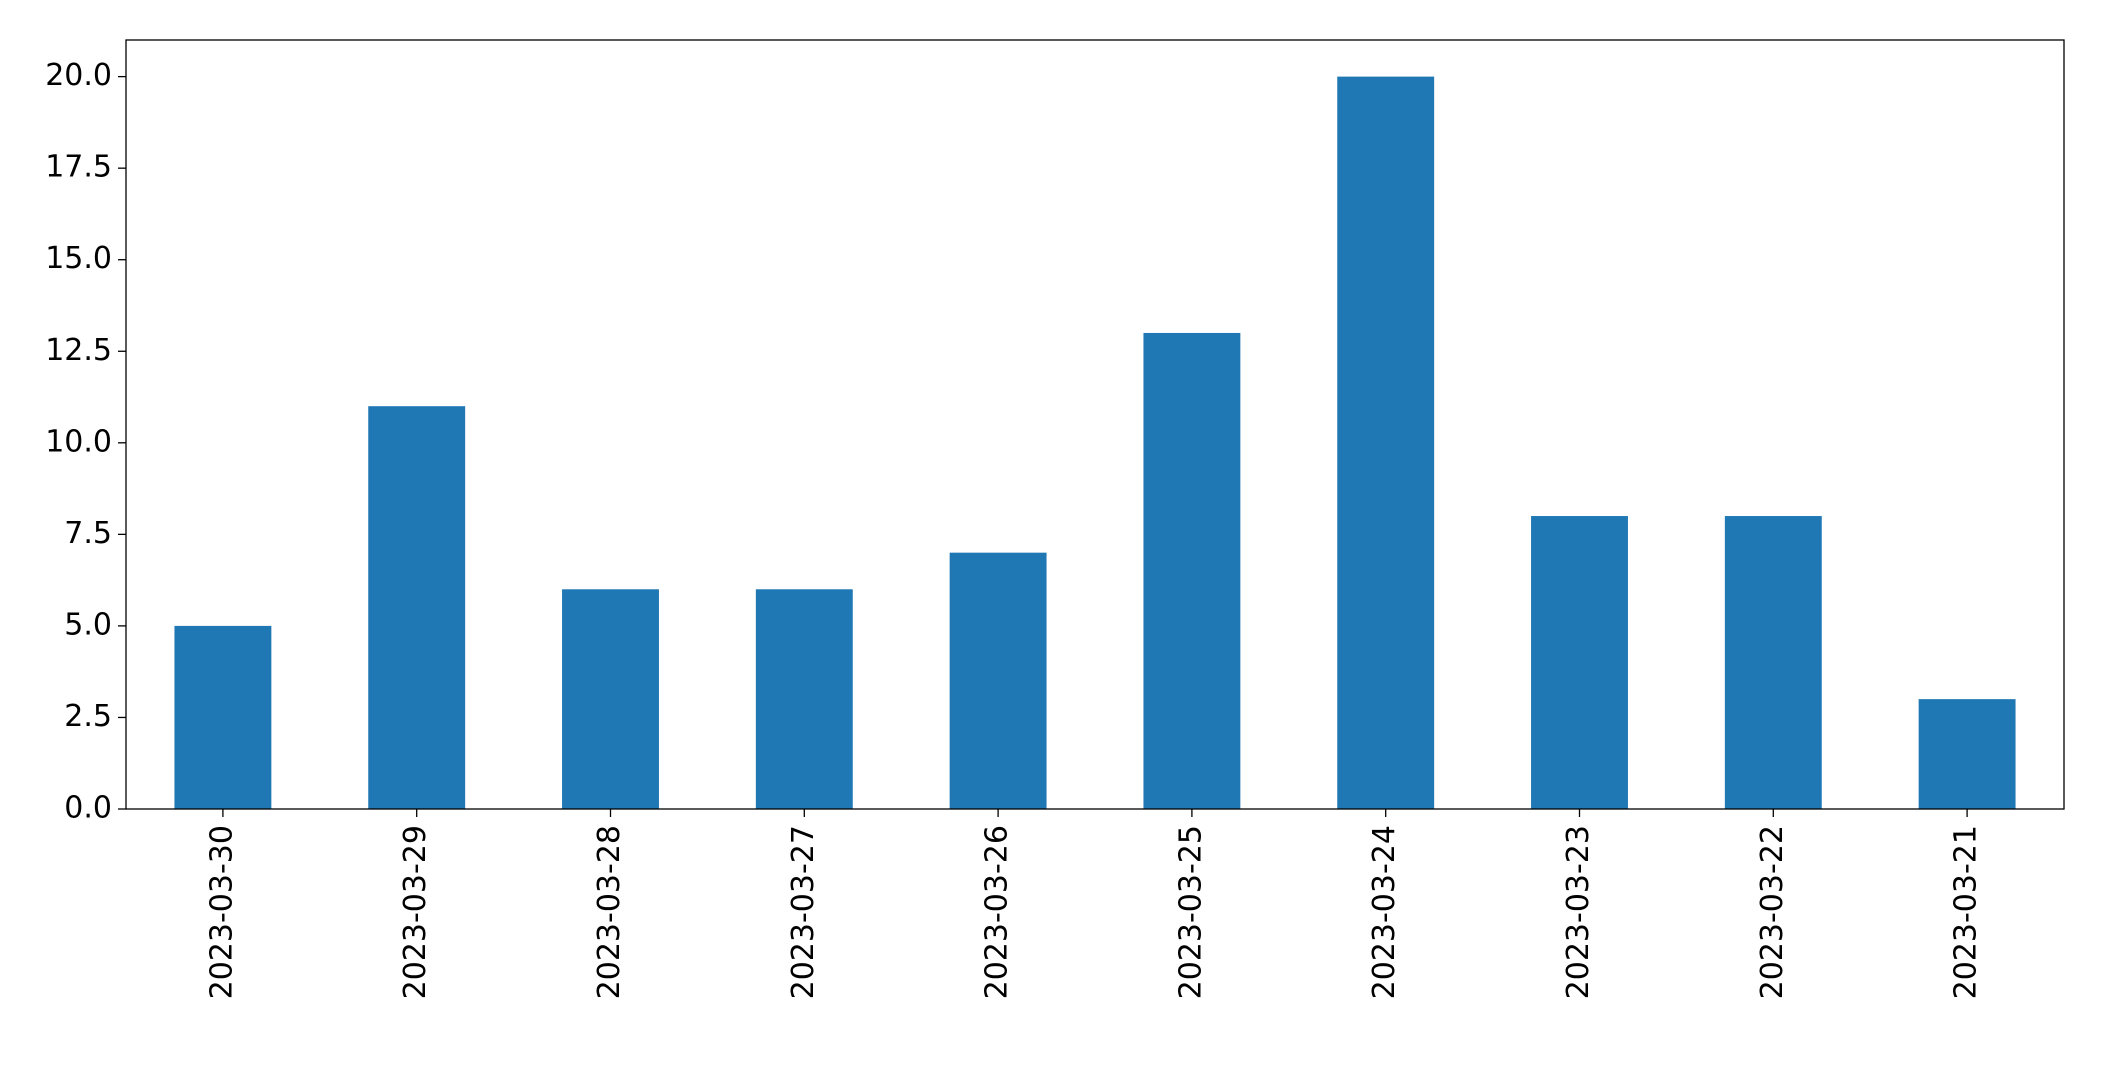  What do you see at coordinates (78, 350) in the screenshot?
I see `y-tick-label: 12.5` at bounding box center [78, 350].